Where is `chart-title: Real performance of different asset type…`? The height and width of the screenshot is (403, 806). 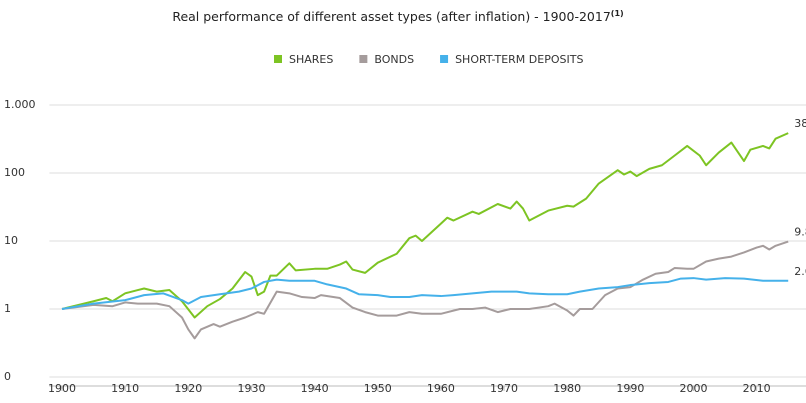 chart-title: Real performance of different asset type… is located at coordinates (397, 16).